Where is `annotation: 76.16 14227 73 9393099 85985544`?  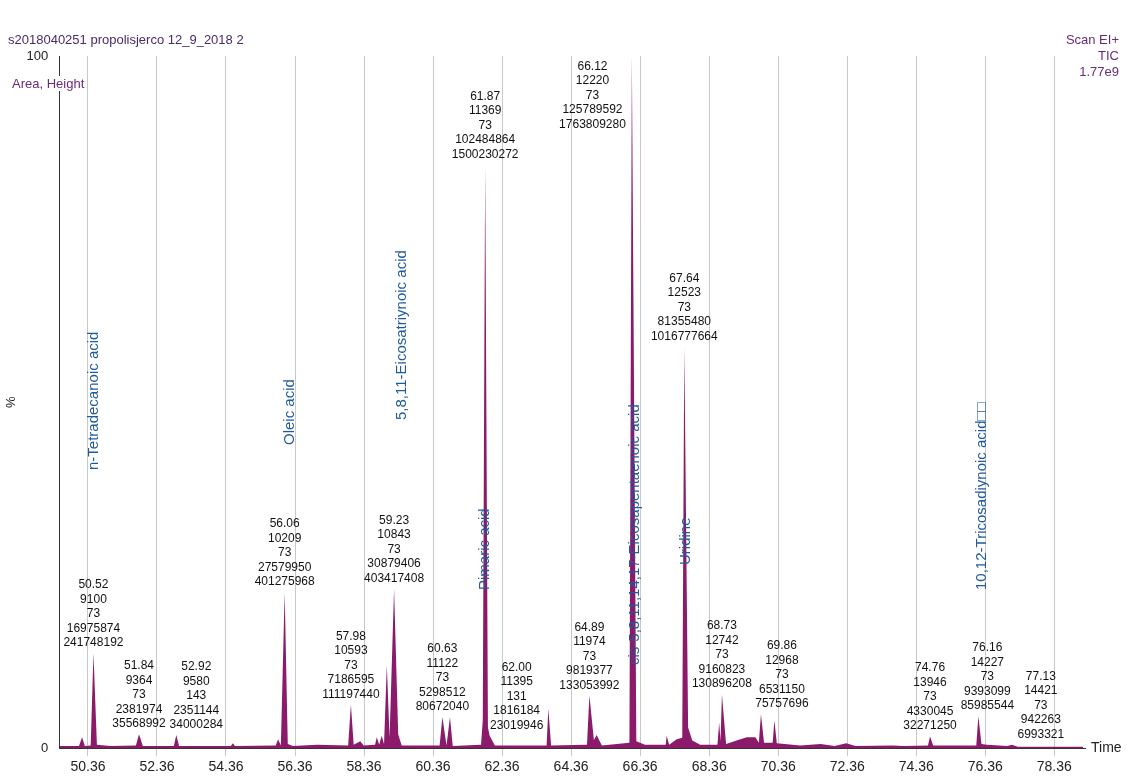
annotation: 76.16 14227 73 9393099 85985544 is located at coordinates (987, 676).